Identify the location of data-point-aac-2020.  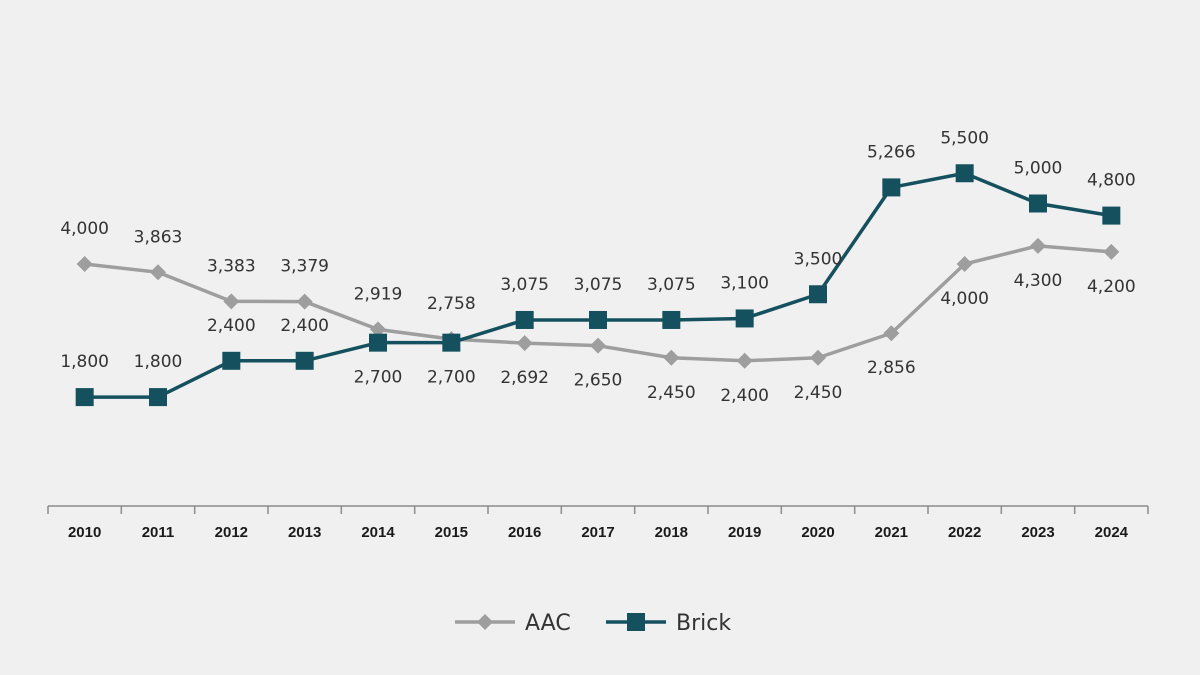
(818, 357).